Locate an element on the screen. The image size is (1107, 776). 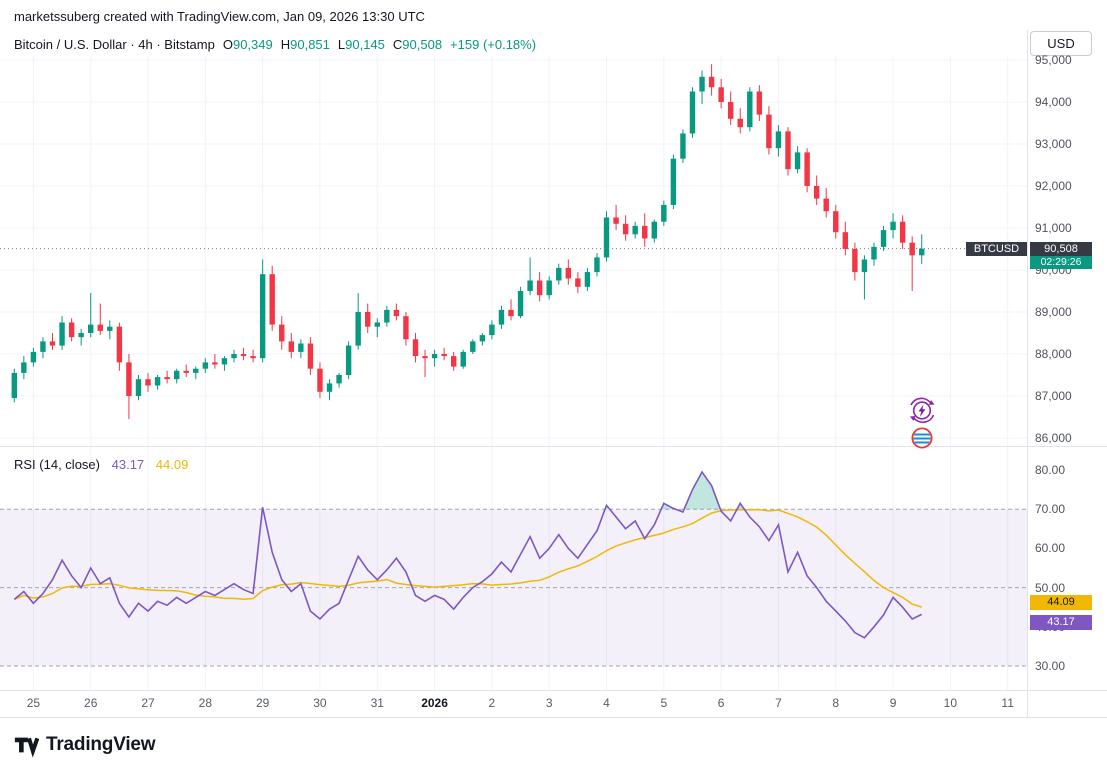
ohlc-close: C90,508 is located at coordinates (417, 44).